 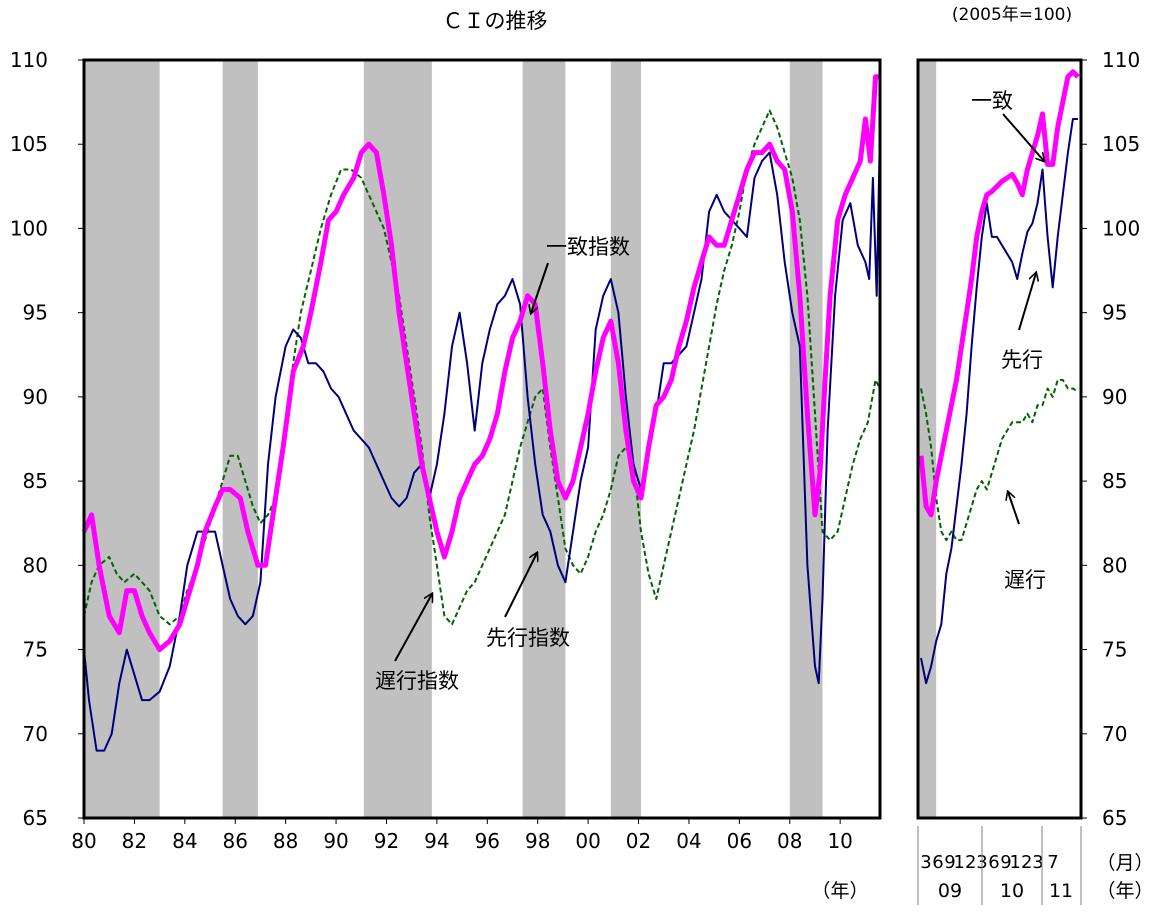 I want to click on inset-year-label: 10, so click(x=1012, y=891).